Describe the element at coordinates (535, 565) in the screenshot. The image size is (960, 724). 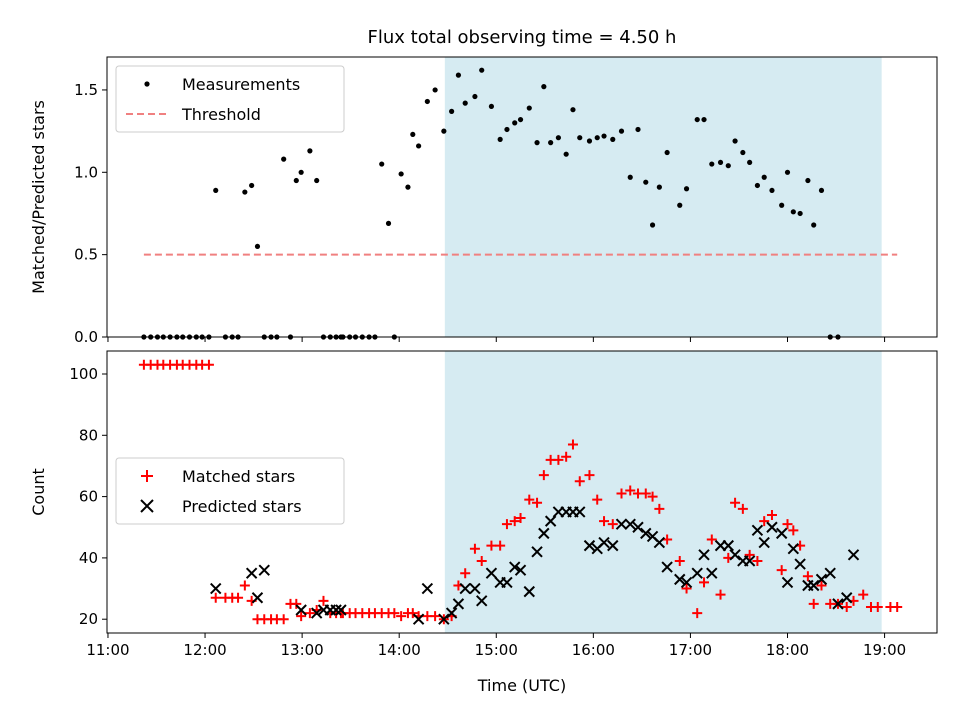
I see `series-predicted-stars` at that location.